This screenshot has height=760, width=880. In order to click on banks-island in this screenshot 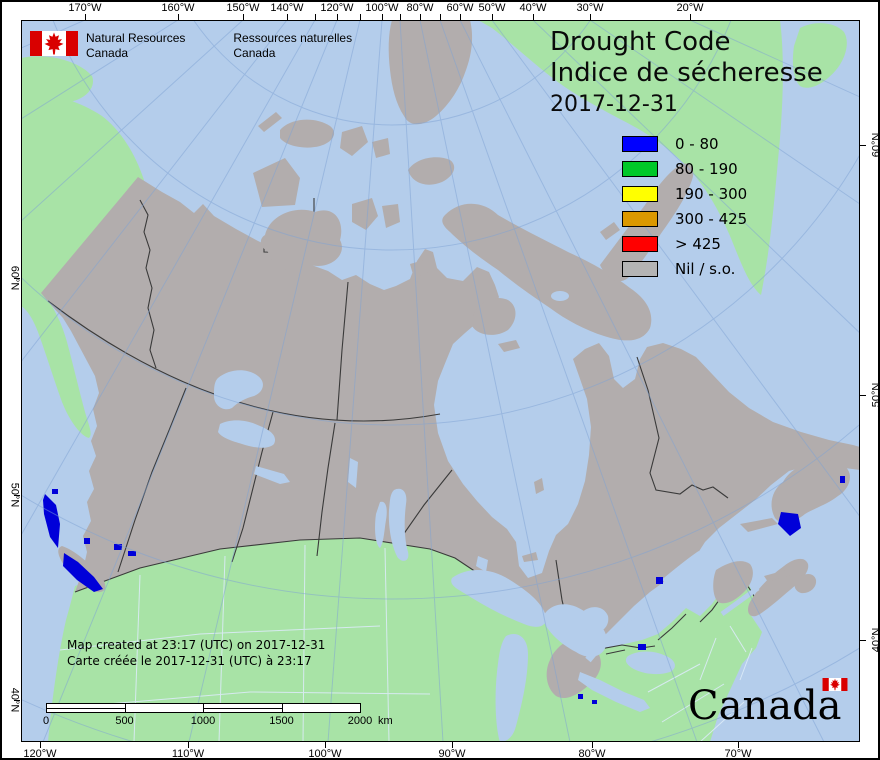, I will do `click(276, 182)`.